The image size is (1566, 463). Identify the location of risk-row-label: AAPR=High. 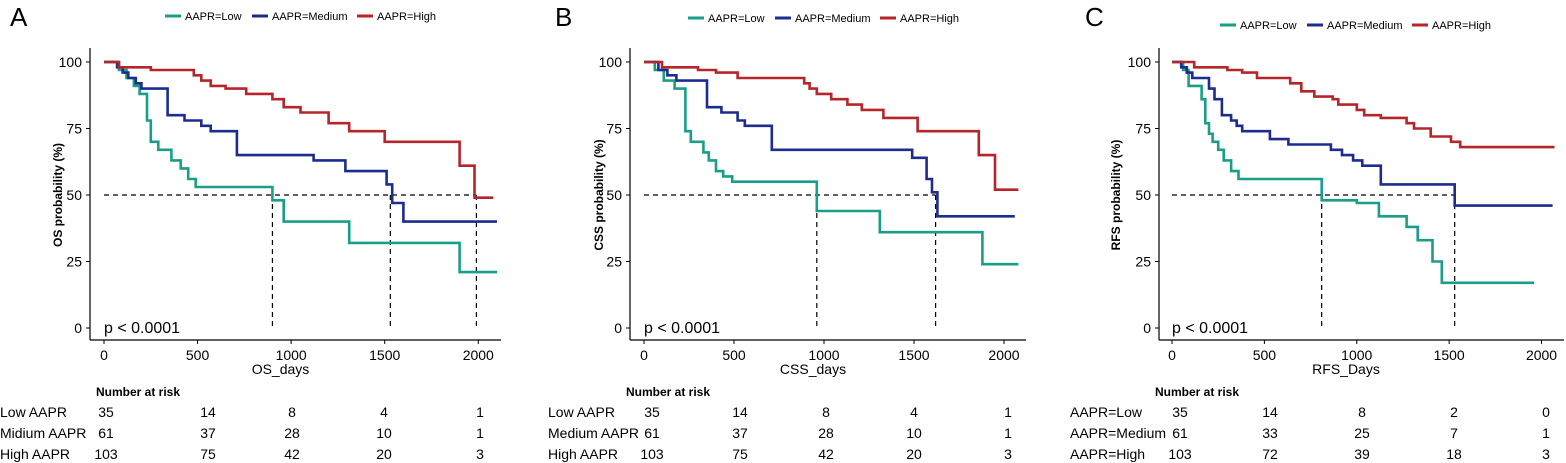
(1107, 454).